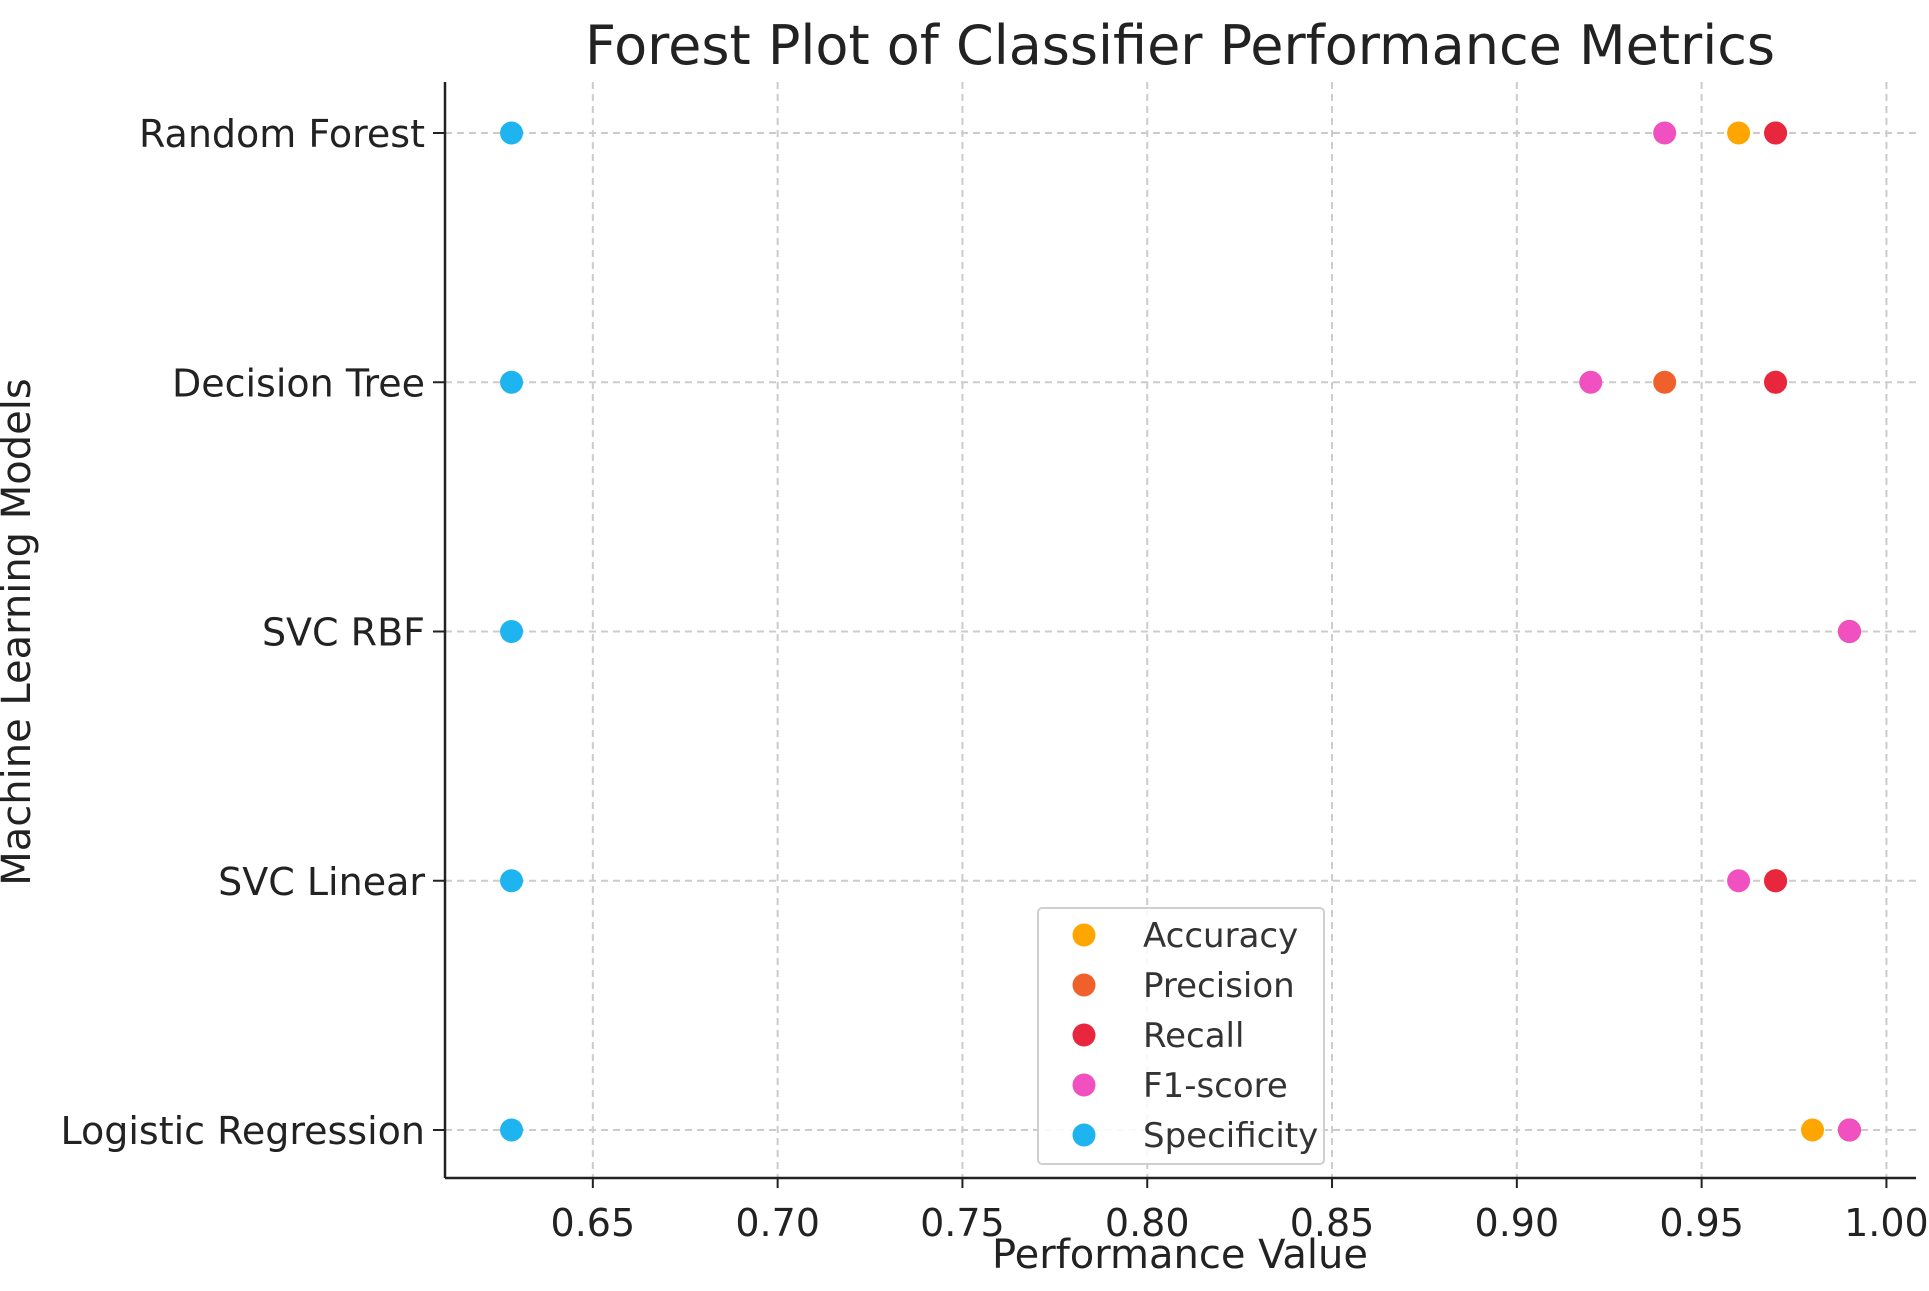 The image size is (1929, 1291). I want to click on x-tick-label: 1.00, so click(1886, 1223).